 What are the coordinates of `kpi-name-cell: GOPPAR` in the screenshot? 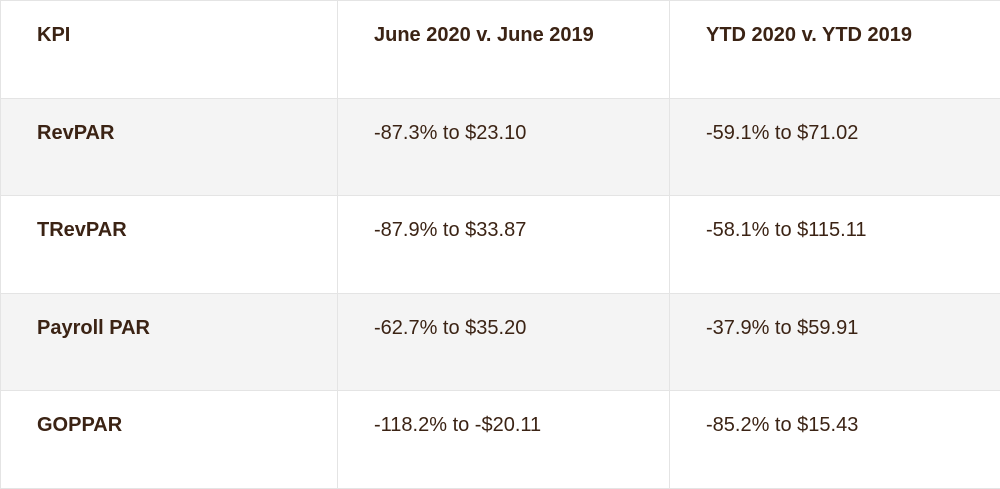 It's located at (169, 440).